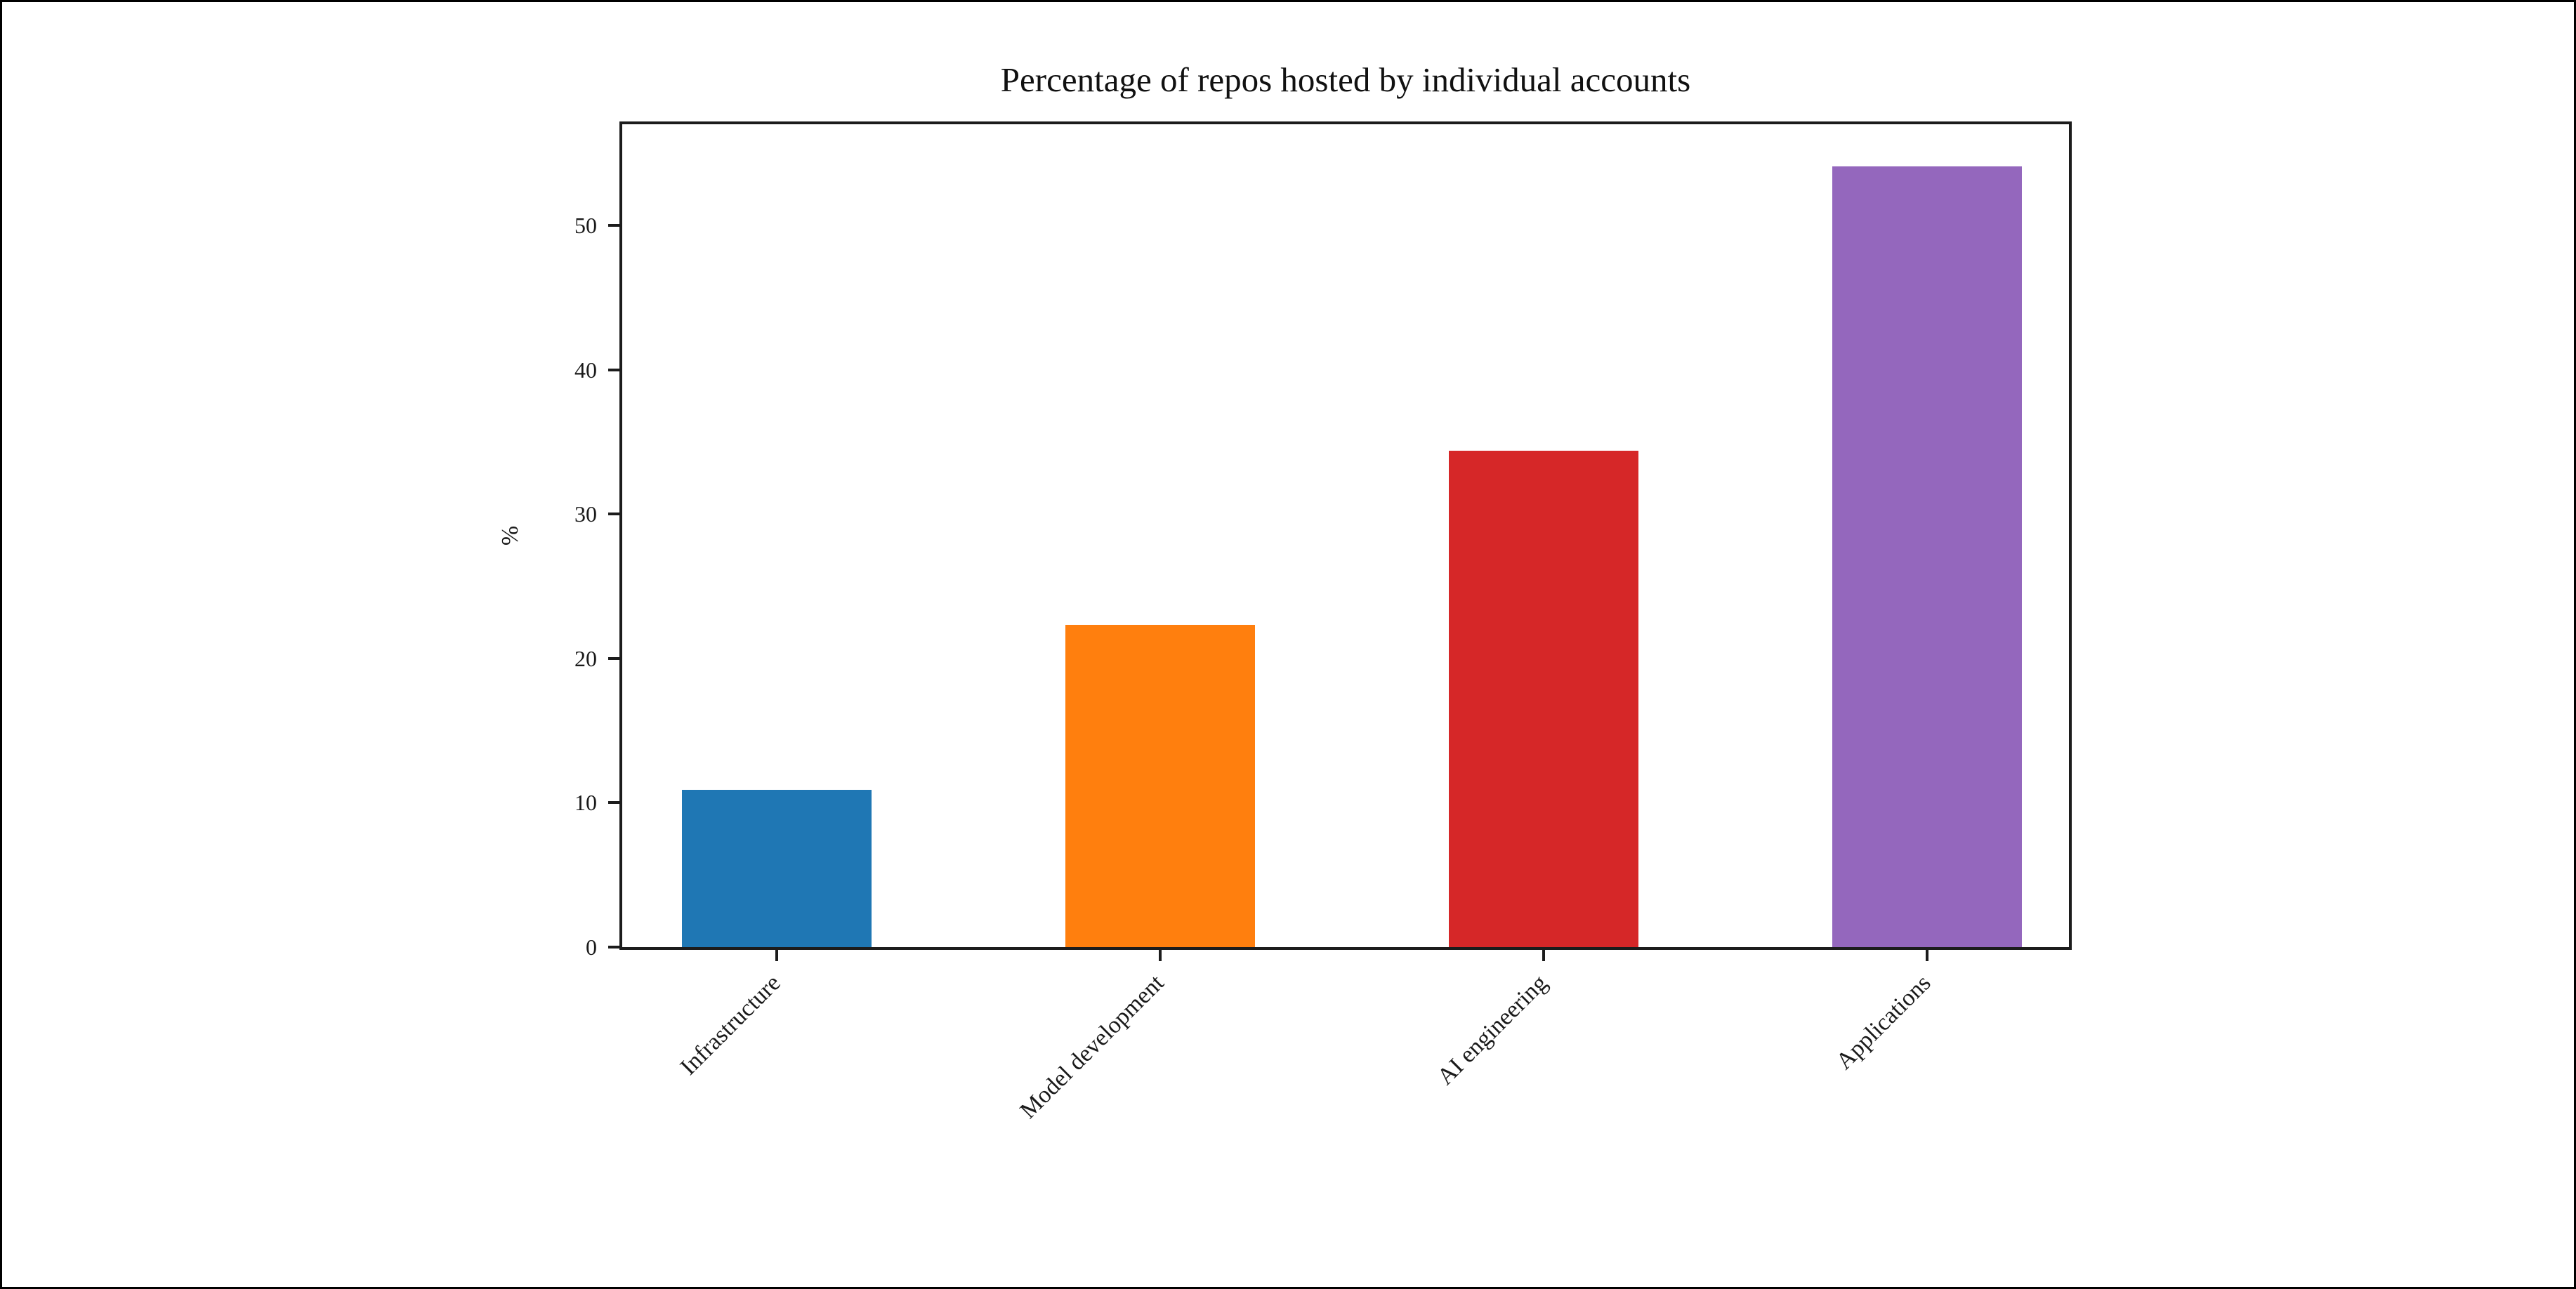 The image size is (2576, 1289). Describe the element at coordinates (1092, 1047) in the screenshot. I see `x-tick-label: Model development` at that location.